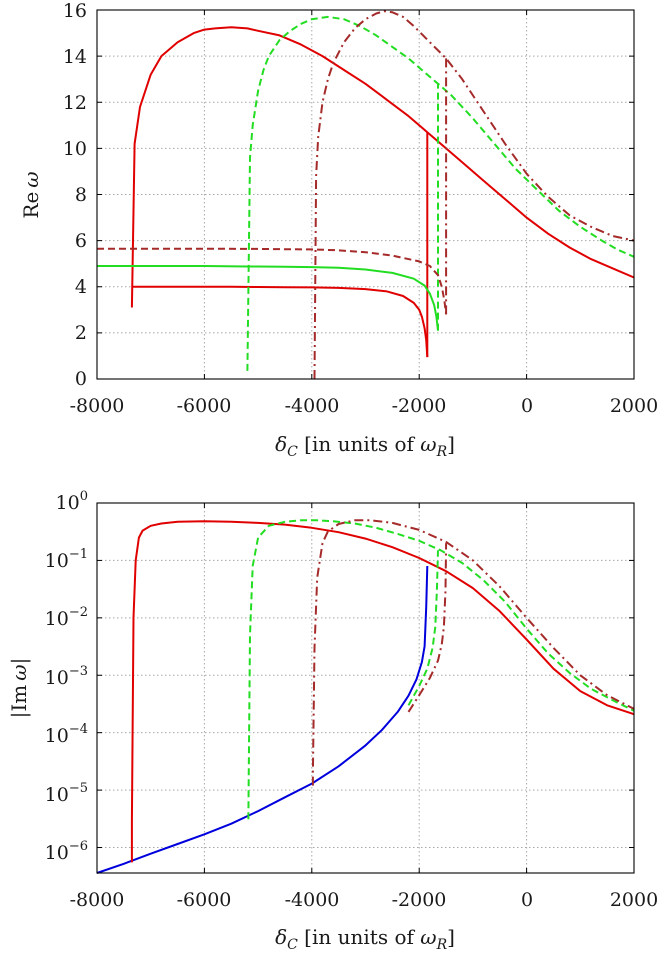  Describe the element at coordinates (365, 939) in the screenshot. I see `im-xlabel: δC [in units of ωR]` at that location.